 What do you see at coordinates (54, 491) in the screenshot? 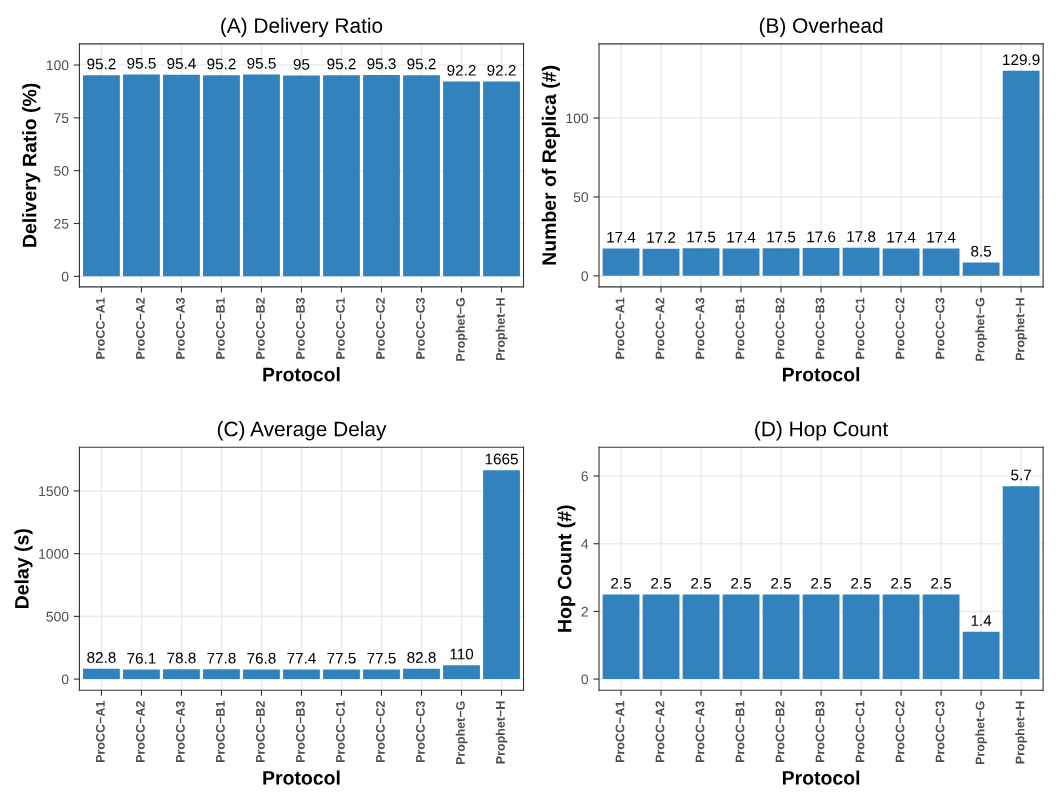
I see `y-tick-label: 1500` at bounding box center [54, 491].